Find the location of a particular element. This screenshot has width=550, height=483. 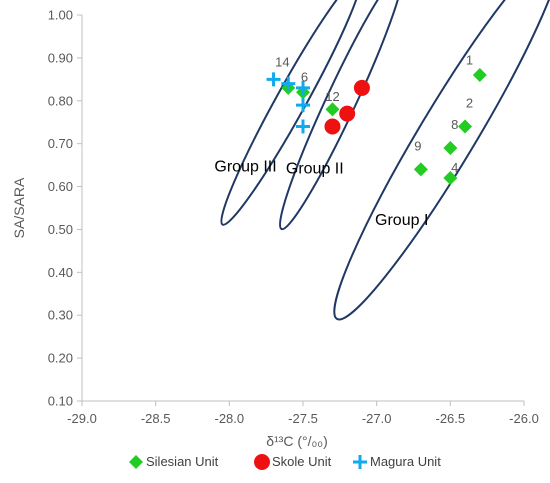

point-label: 6 is located at coordinates (304, 77).